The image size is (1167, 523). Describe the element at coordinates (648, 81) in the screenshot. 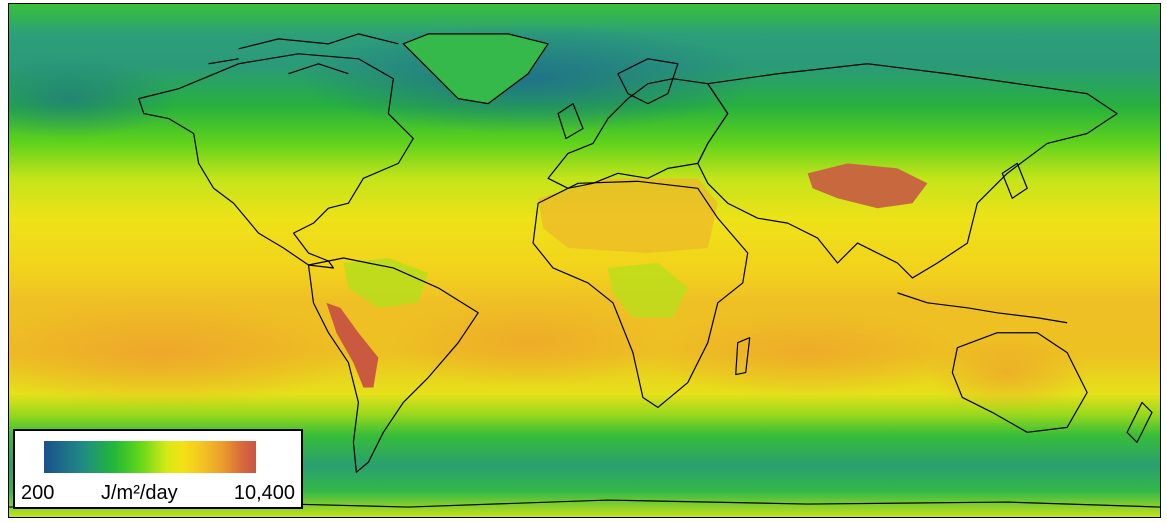

I see `scandinavia-coast` at that location.